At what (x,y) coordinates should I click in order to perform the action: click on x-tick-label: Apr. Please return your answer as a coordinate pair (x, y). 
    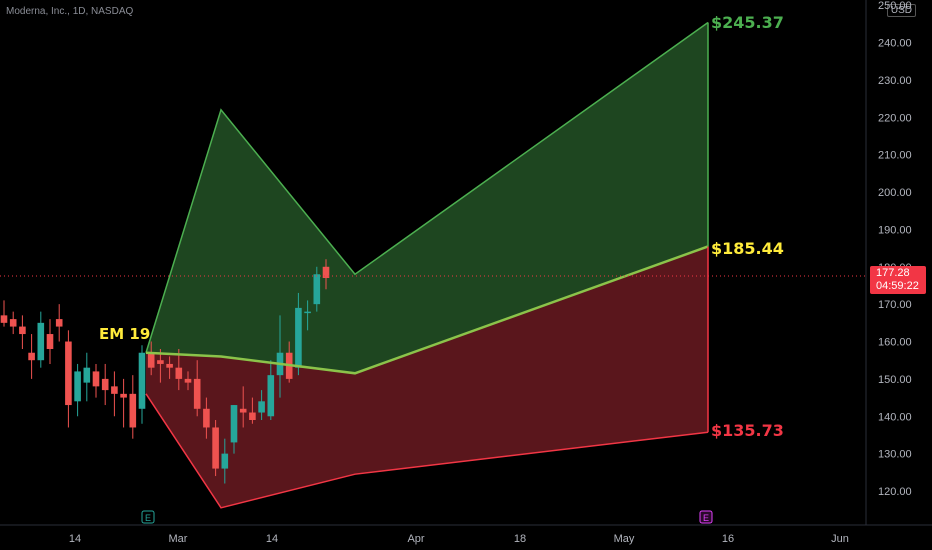
    Looking at the image, I should click on (415, 539).